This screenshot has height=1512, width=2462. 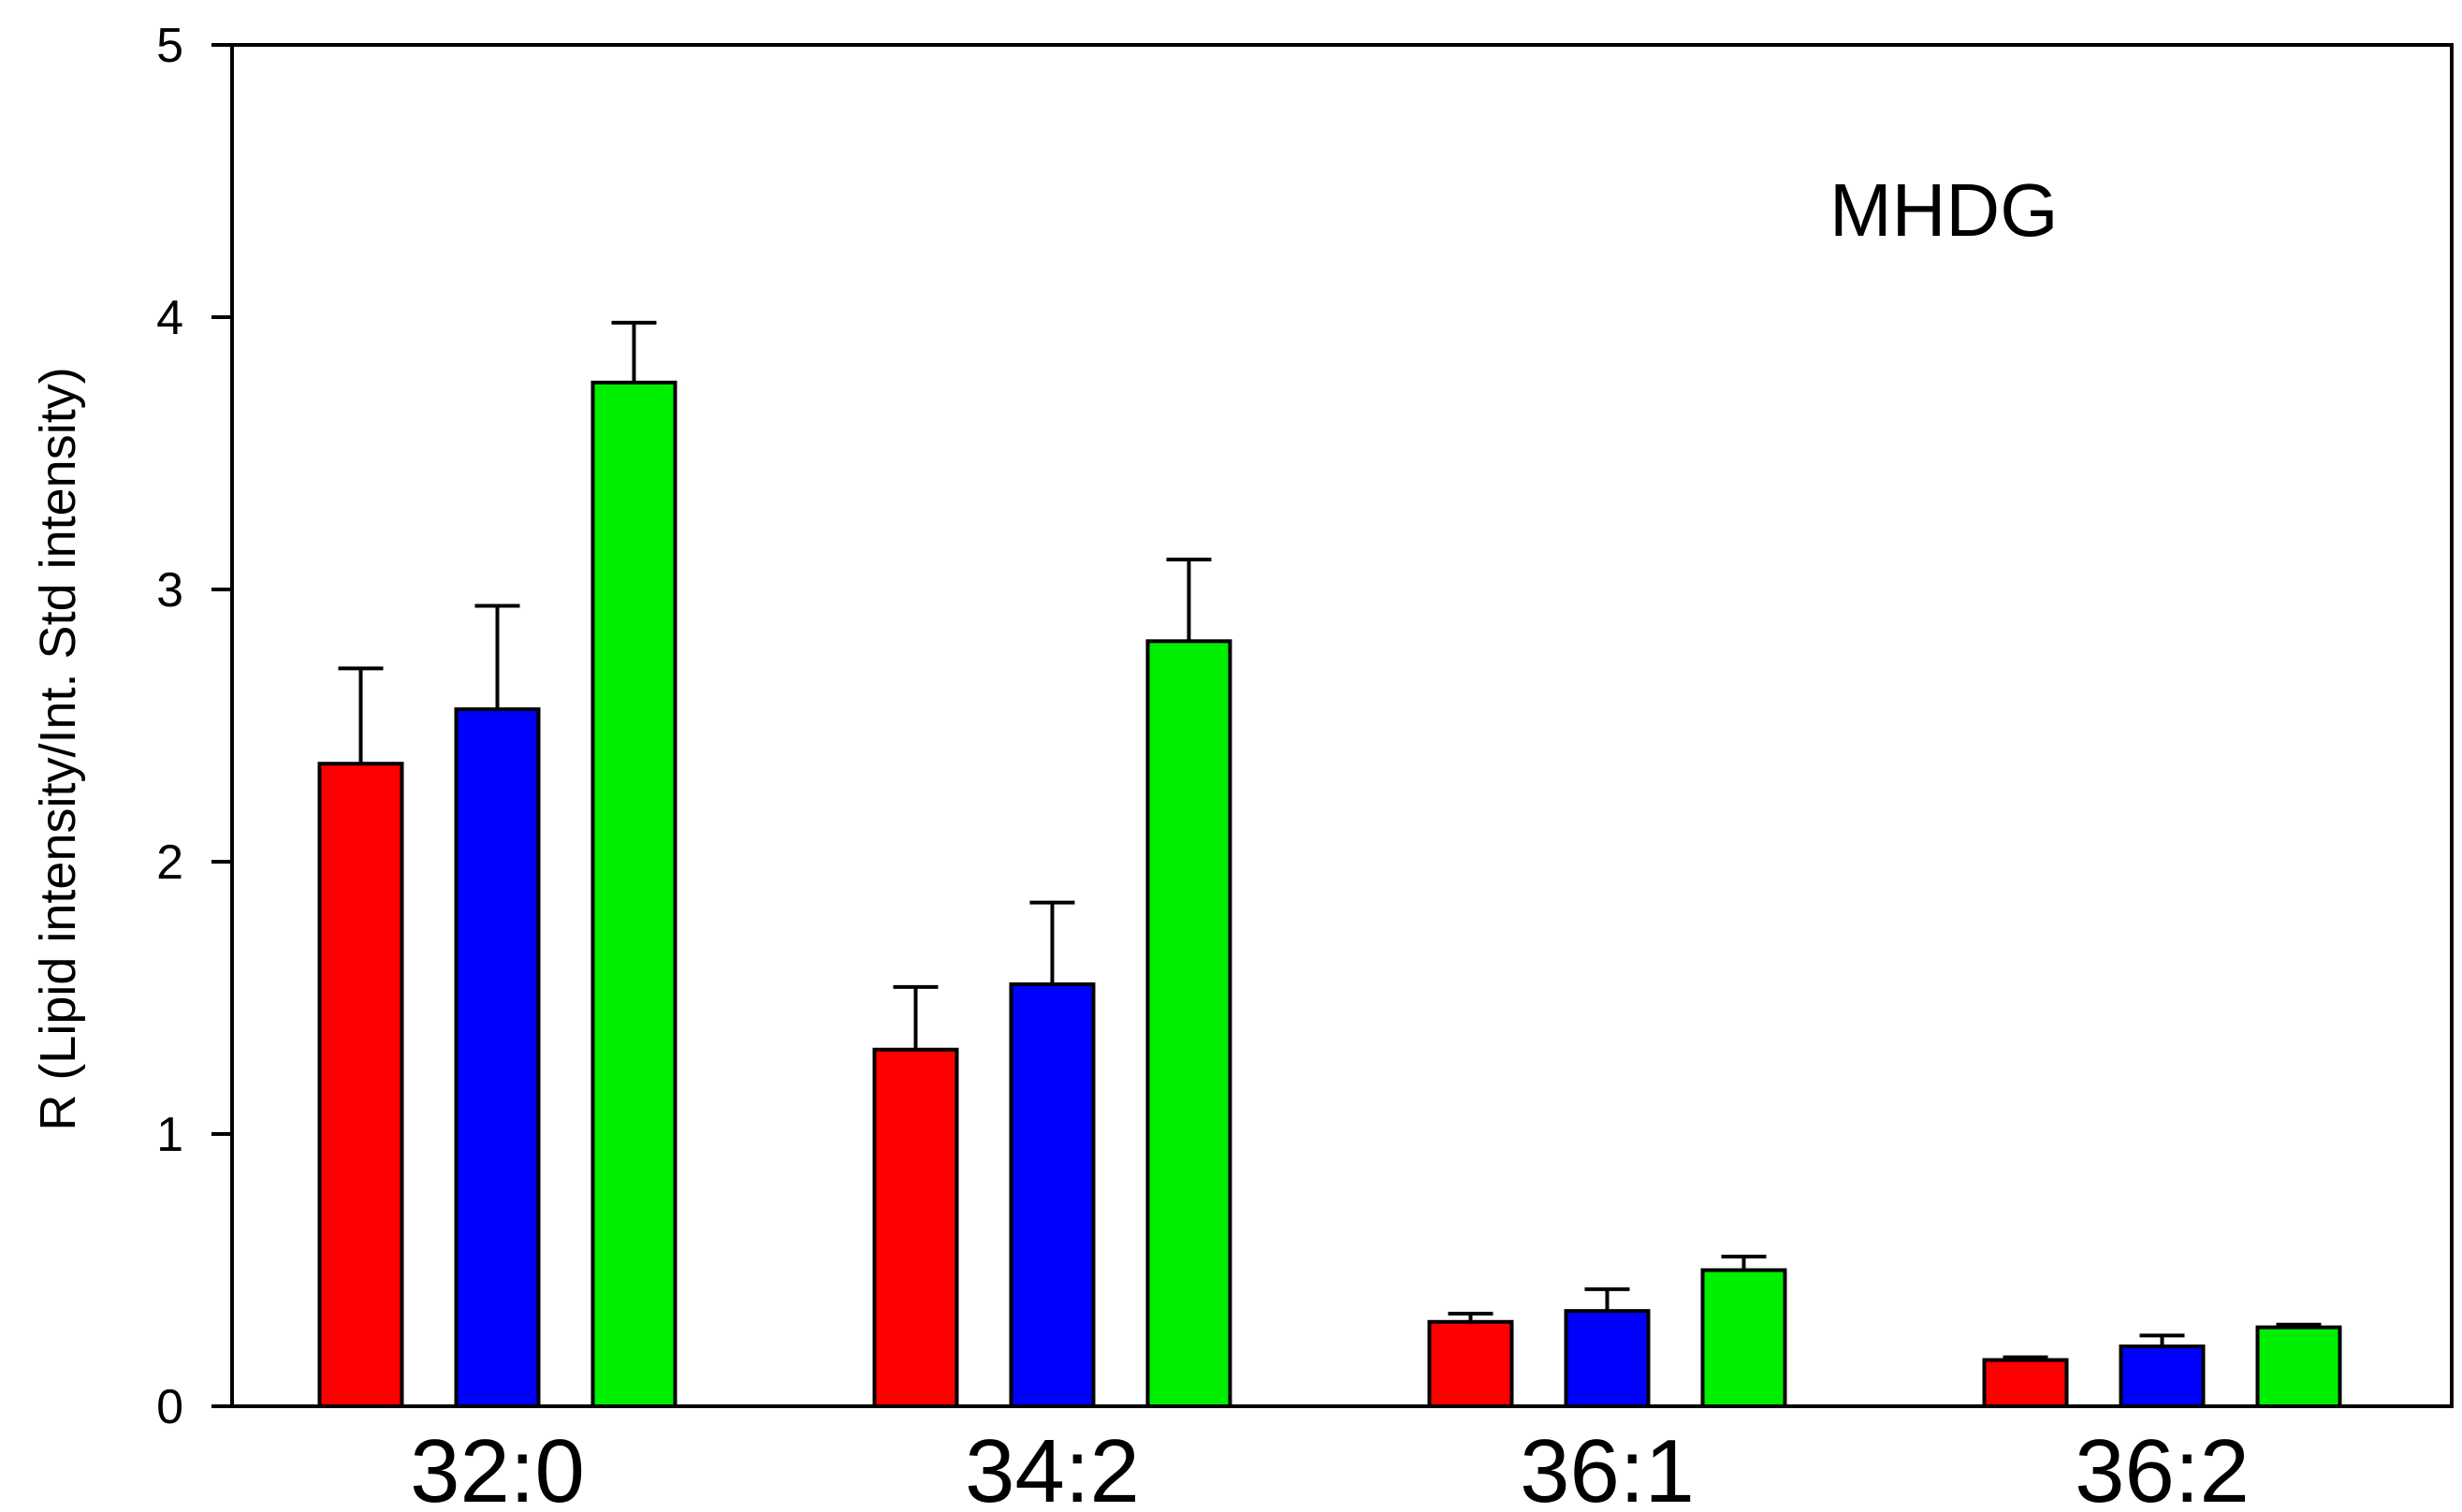 I want to click on bar-36:1-series-1, so click(x=1470, y=1364).